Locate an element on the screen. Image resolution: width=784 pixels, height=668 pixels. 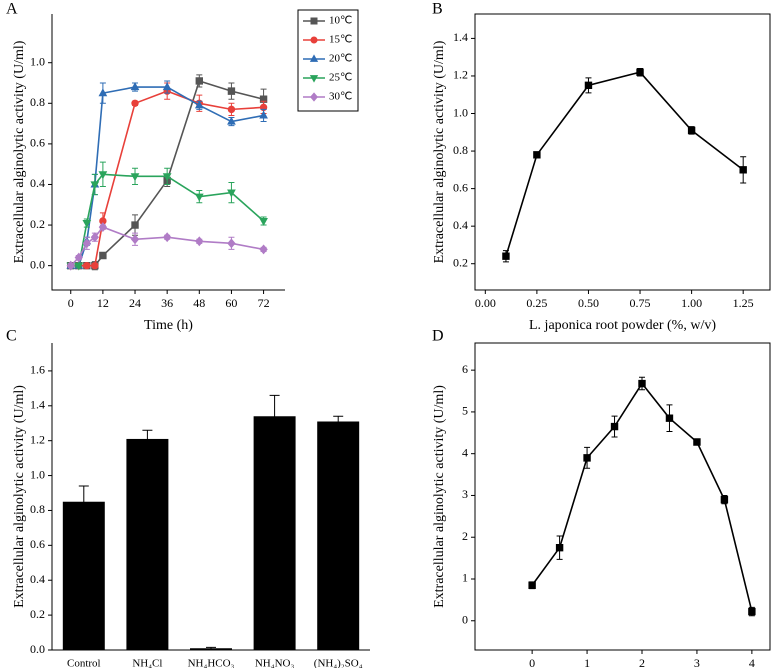
x-tick-label: 60 is located at coordinates (231, 303).